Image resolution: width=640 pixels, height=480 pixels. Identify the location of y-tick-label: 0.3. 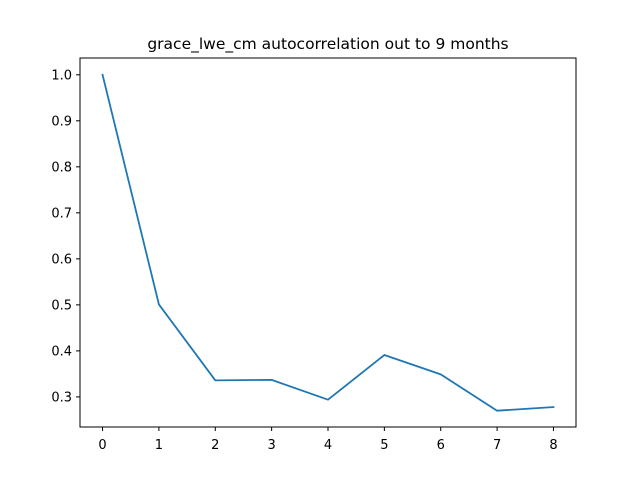
(61, 397).